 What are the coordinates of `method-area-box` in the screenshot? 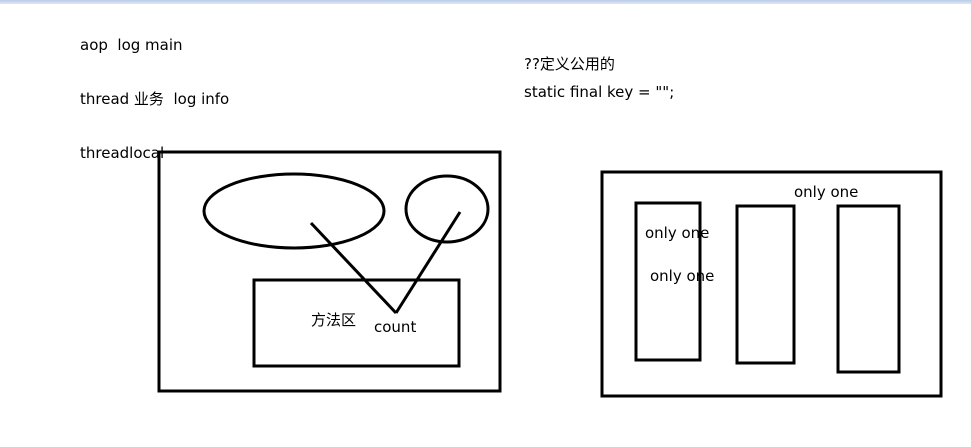 It's located at (356, 323).